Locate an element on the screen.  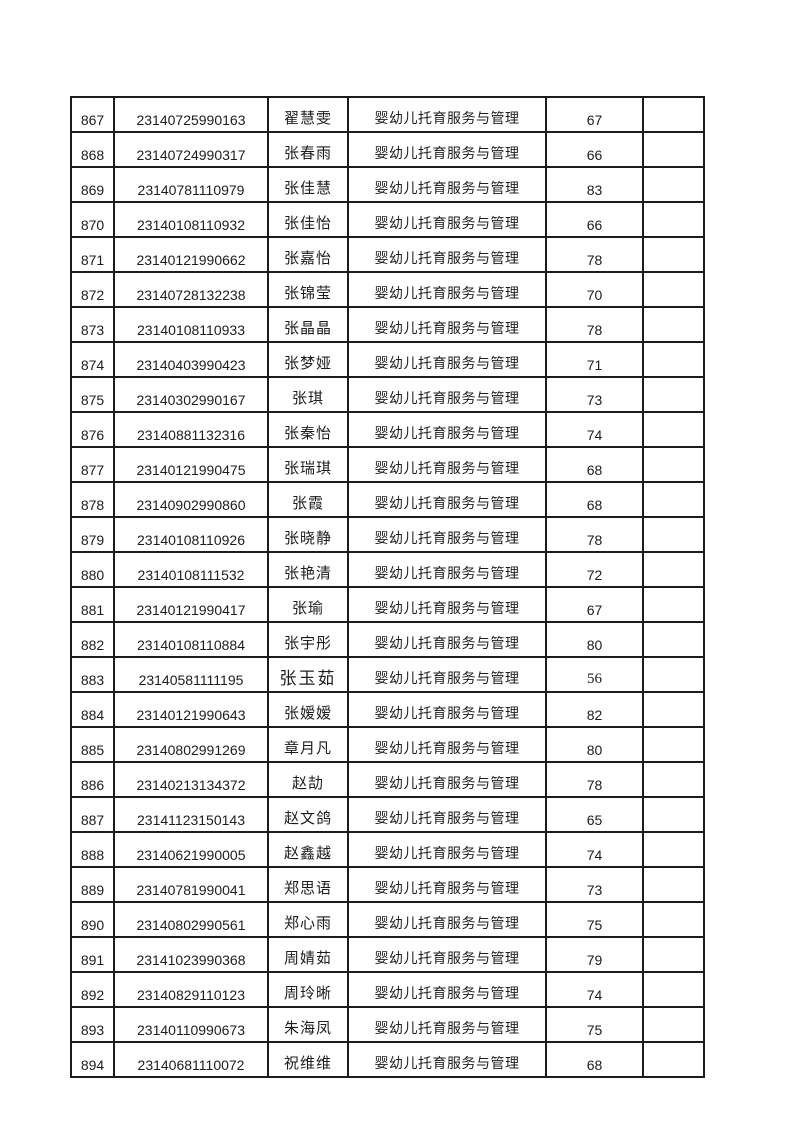
candidate-name-cell: 张瑞琪 is located at coordinates (308, 464).